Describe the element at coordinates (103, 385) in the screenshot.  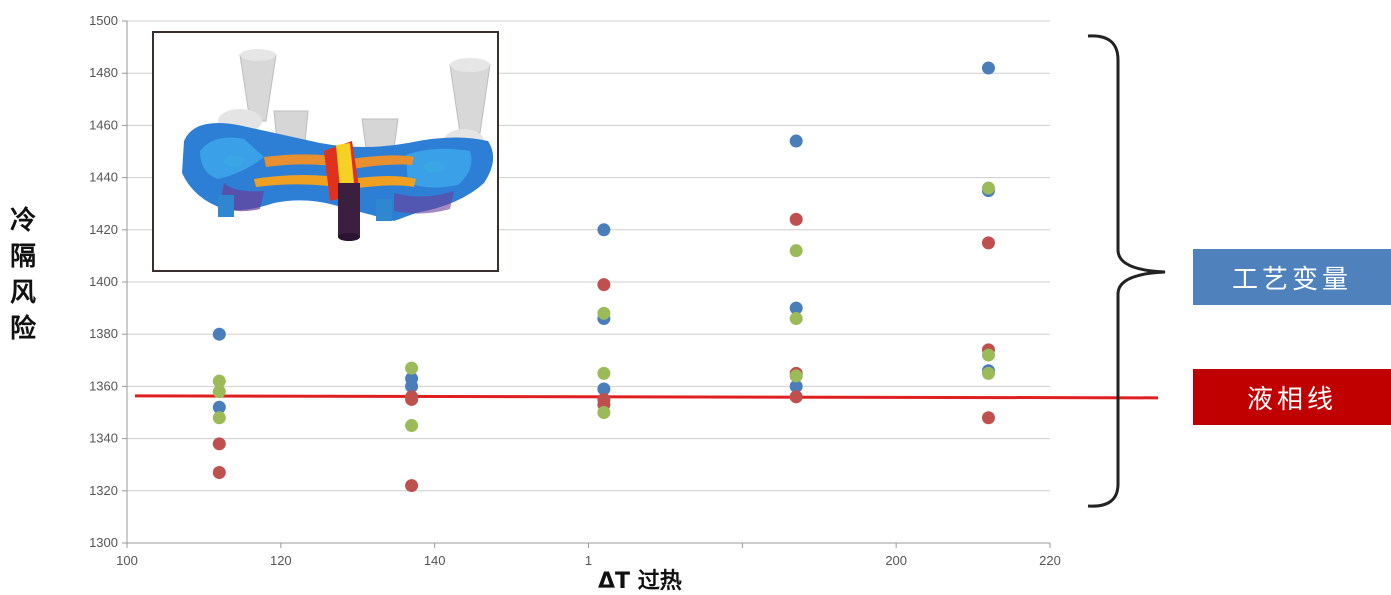
I see `y-tick-label: 1360` at that location.